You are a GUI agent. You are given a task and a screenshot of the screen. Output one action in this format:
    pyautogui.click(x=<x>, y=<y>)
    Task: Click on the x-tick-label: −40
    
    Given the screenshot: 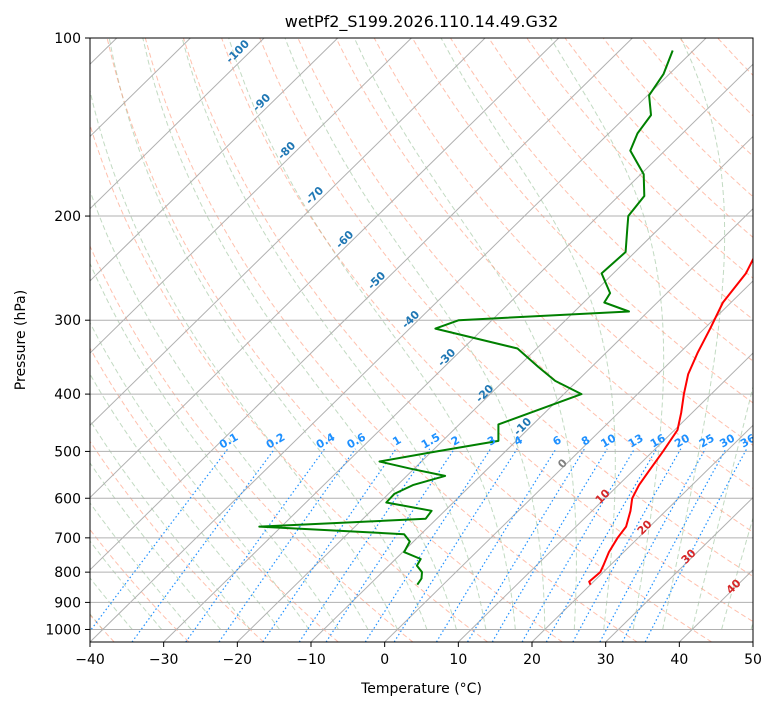 What is the action you would take?
    pyautogui.click(x=90, y=660)
    